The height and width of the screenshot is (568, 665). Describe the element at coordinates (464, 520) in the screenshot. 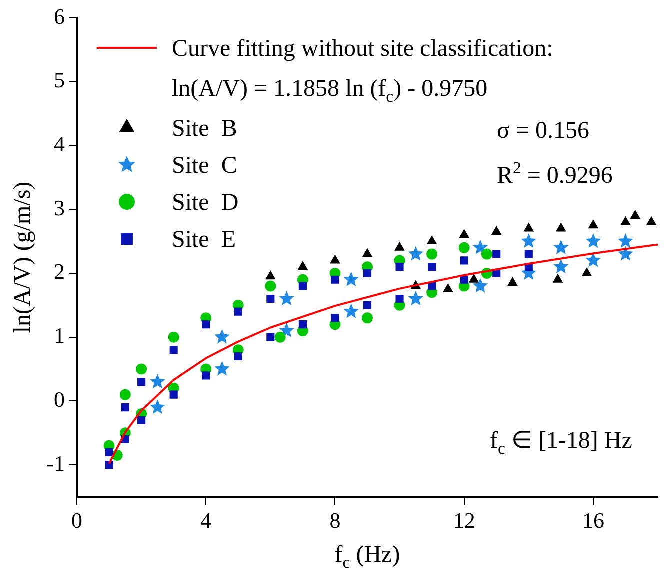

I see `x-tick-label: 12` at that location.